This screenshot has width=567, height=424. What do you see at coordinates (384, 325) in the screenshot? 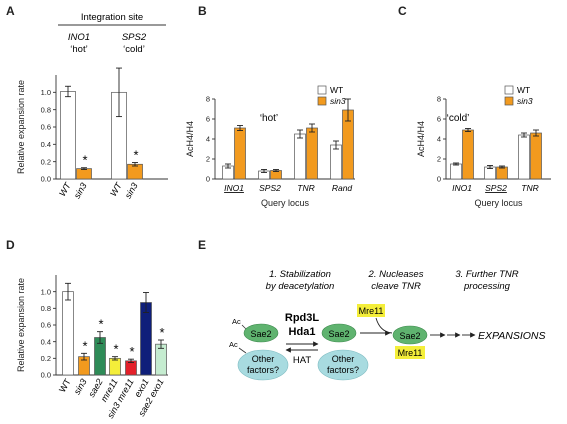
I see `mre11-recruit-curve` at bounding box center [384, 325].